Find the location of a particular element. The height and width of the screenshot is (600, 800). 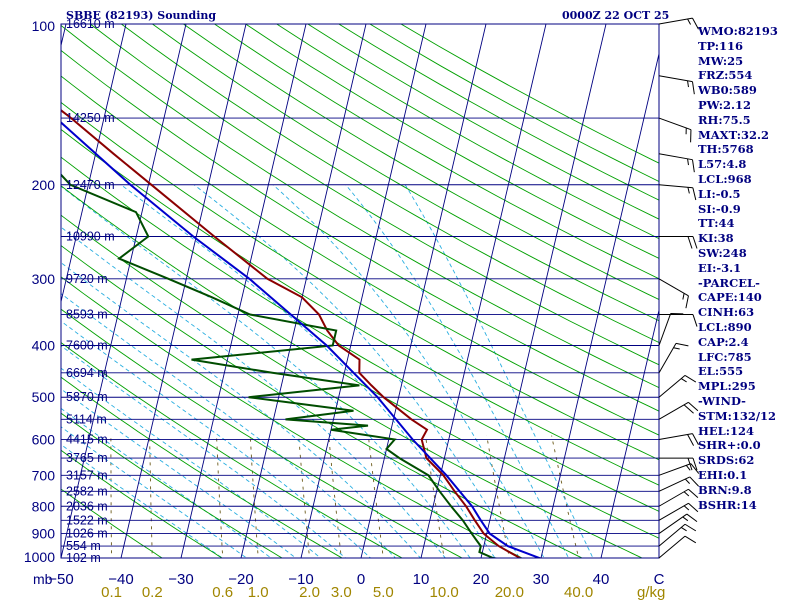

mixing-ratio-label: 2.0 is located at coordinates (309, 592).